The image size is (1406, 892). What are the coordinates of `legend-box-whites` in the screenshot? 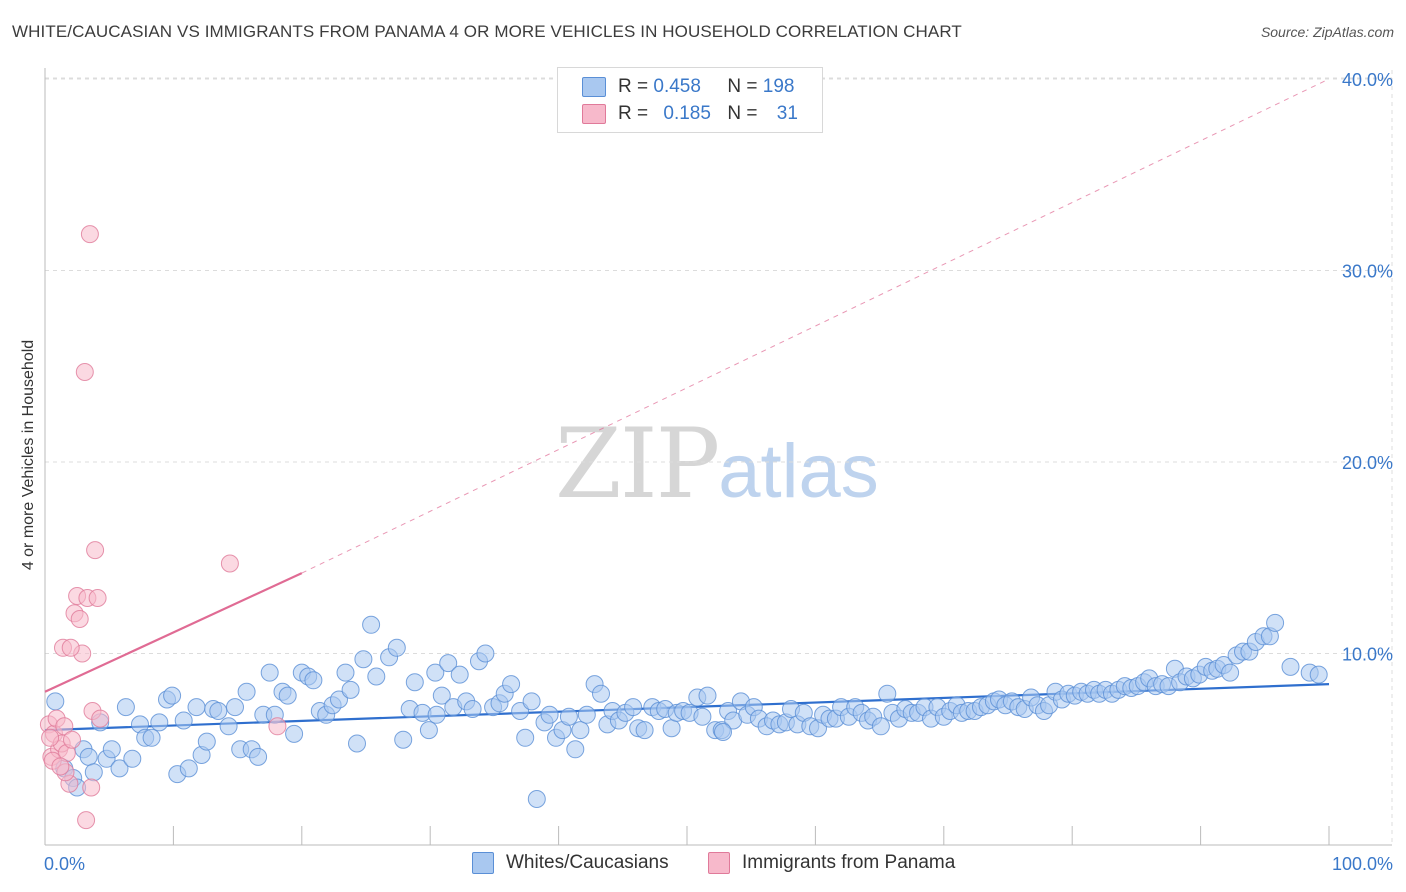 It's located at (483, 863).